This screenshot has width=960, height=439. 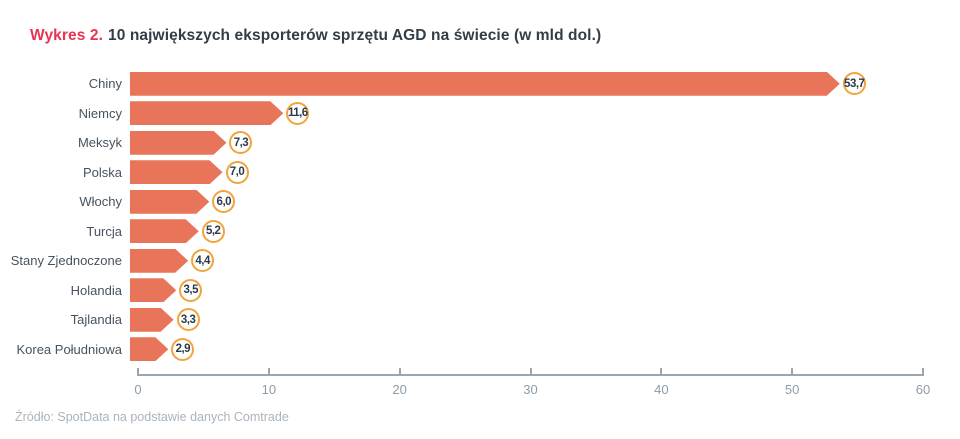 What do you see at coordinates (269, 389) in the screenshot?
I see `axis-tick-label: 10` at bounding box center [269, 389].